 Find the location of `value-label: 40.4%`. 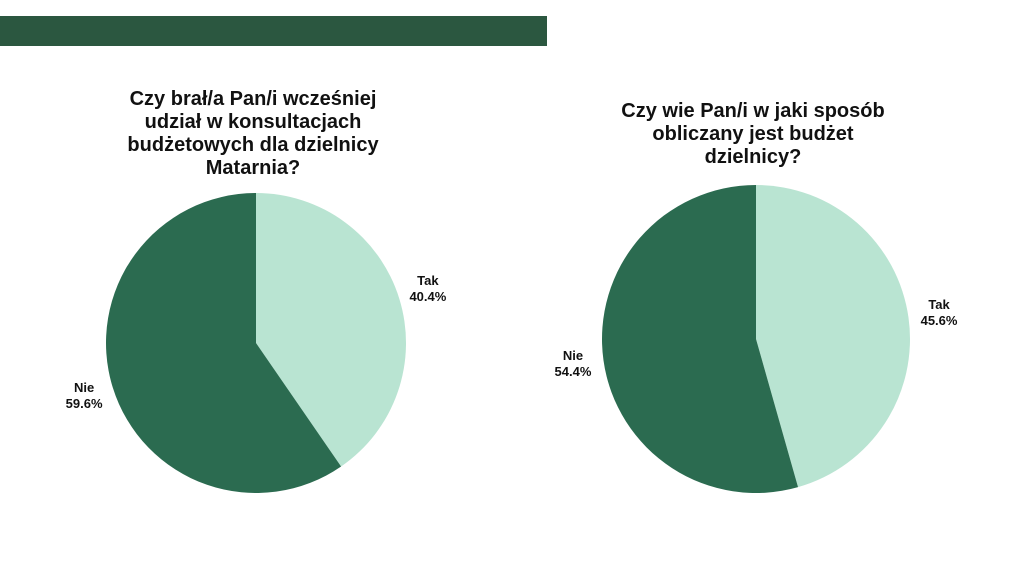

value-label: 40.4% is located at coordinates (427, 296).